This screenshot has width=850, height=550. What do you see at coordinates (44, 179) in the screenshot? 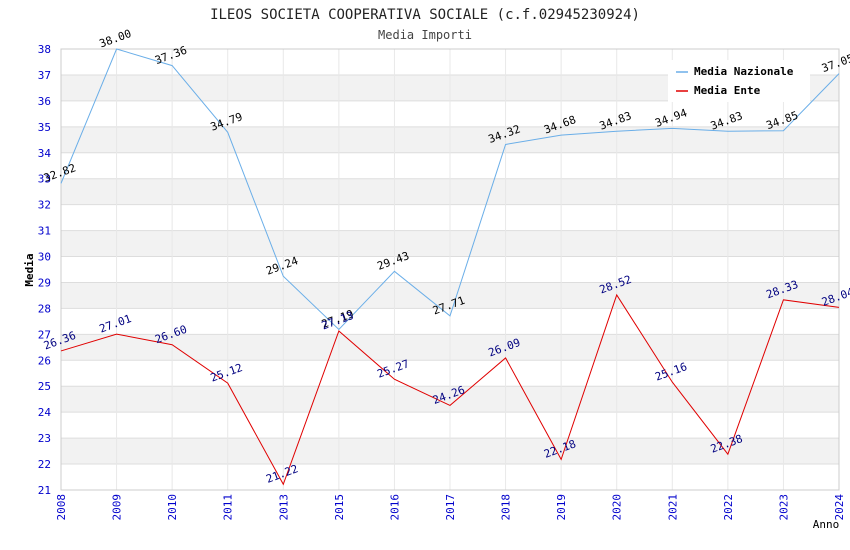
I see `y-tick-label: 33` at bounding box center [44, 179].